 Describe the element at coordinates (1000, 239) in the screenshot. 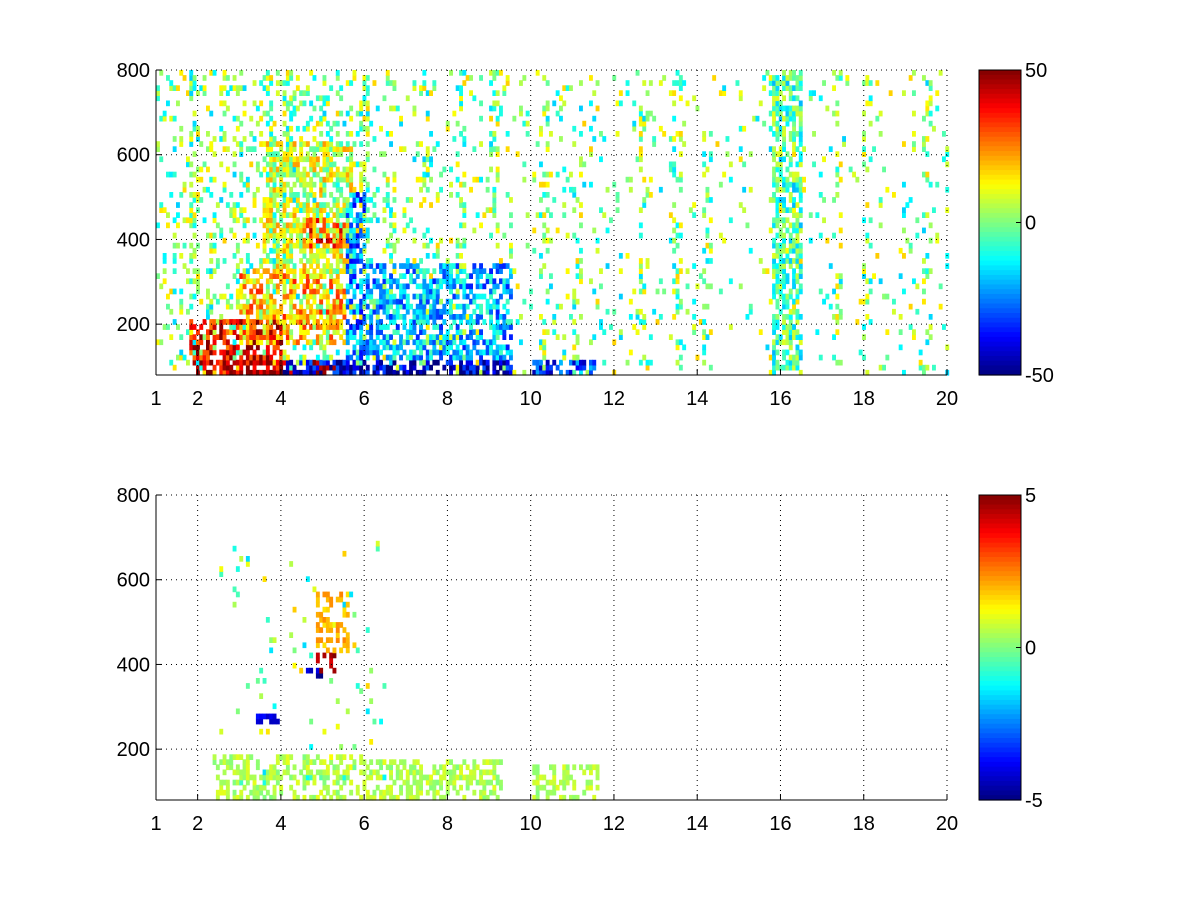

I see `colorbar-segment` at that location.